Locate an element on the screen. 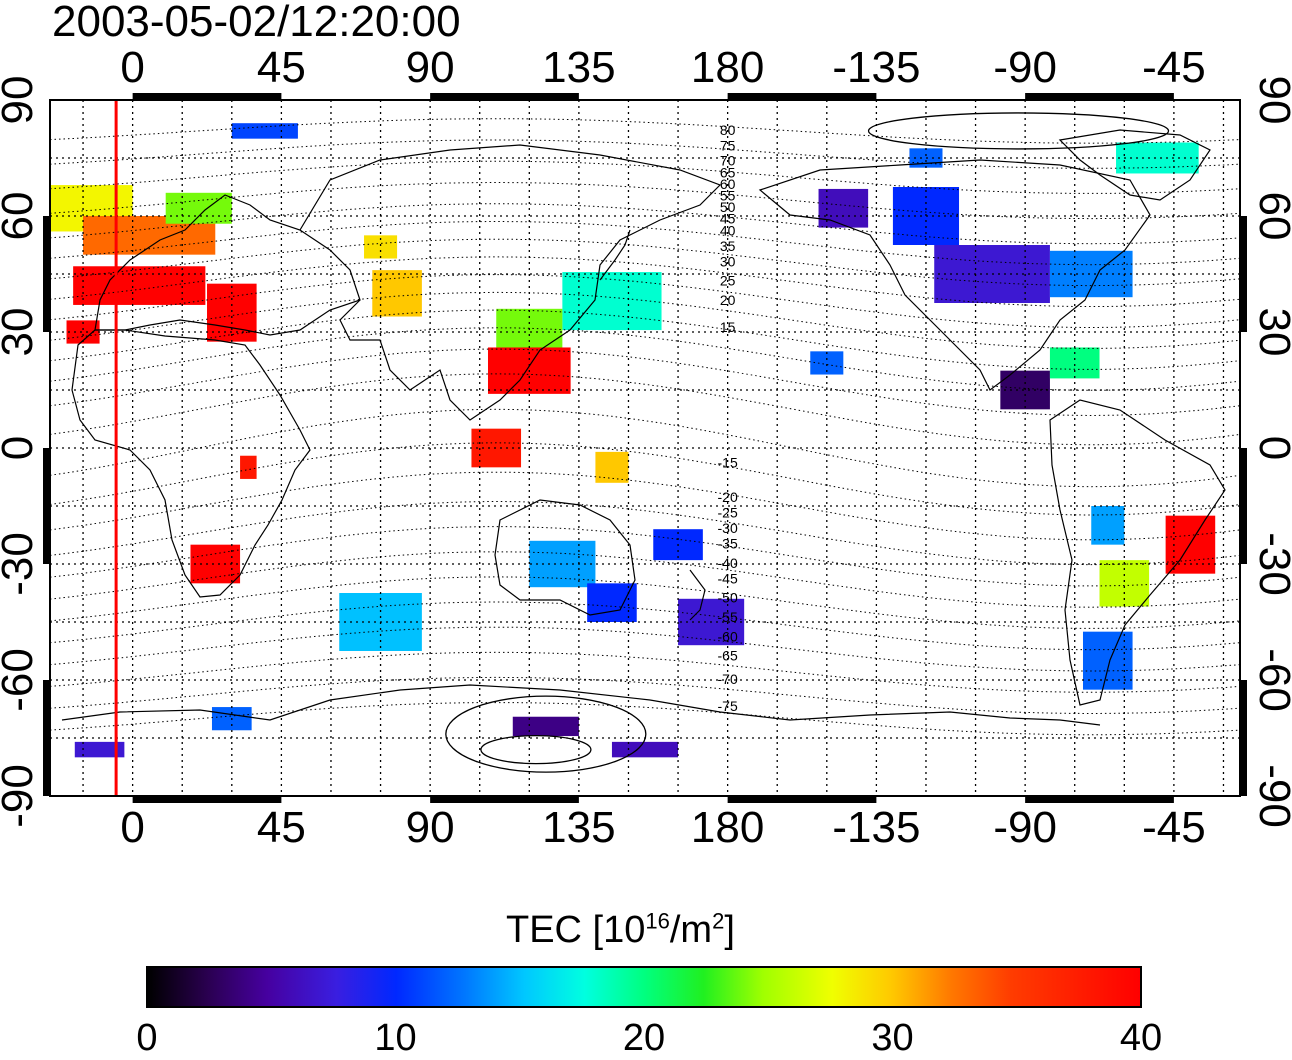 The image size is (1292, 1060). coastline-south-america is located at coordinates (1137, 552).